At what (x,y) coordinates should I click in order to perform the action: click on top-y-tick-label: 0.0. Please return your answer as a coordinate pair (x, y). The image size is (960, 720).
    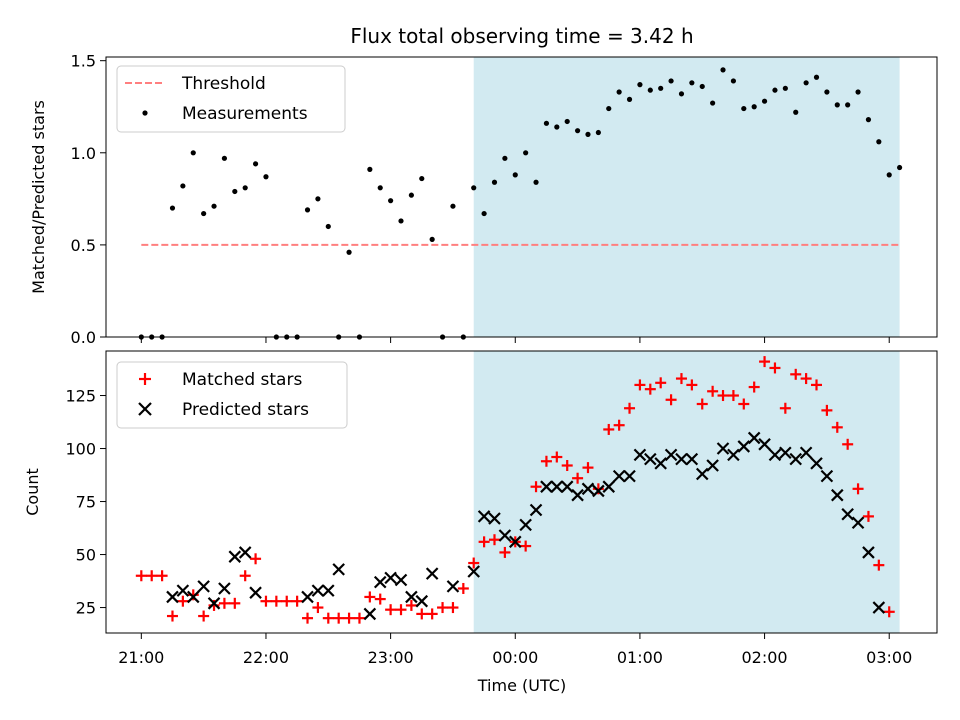
    Looking at the image, I should click on (83, 337).